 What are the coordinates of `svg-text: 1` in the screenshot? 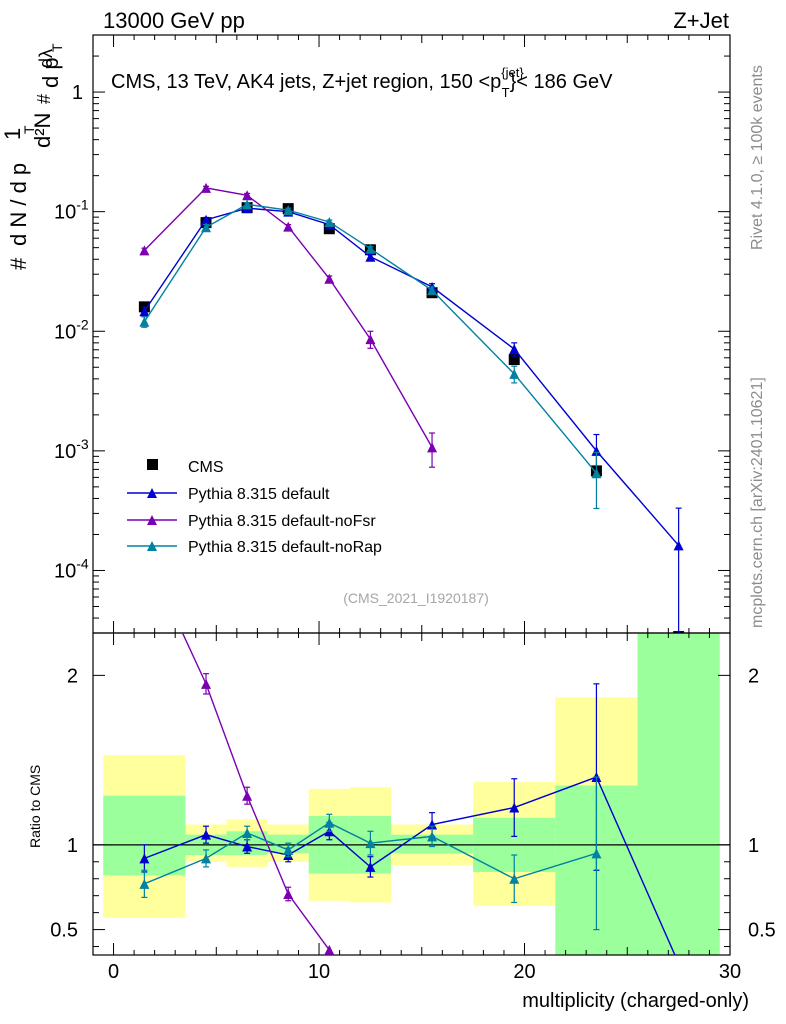 It's located at (12, 134).